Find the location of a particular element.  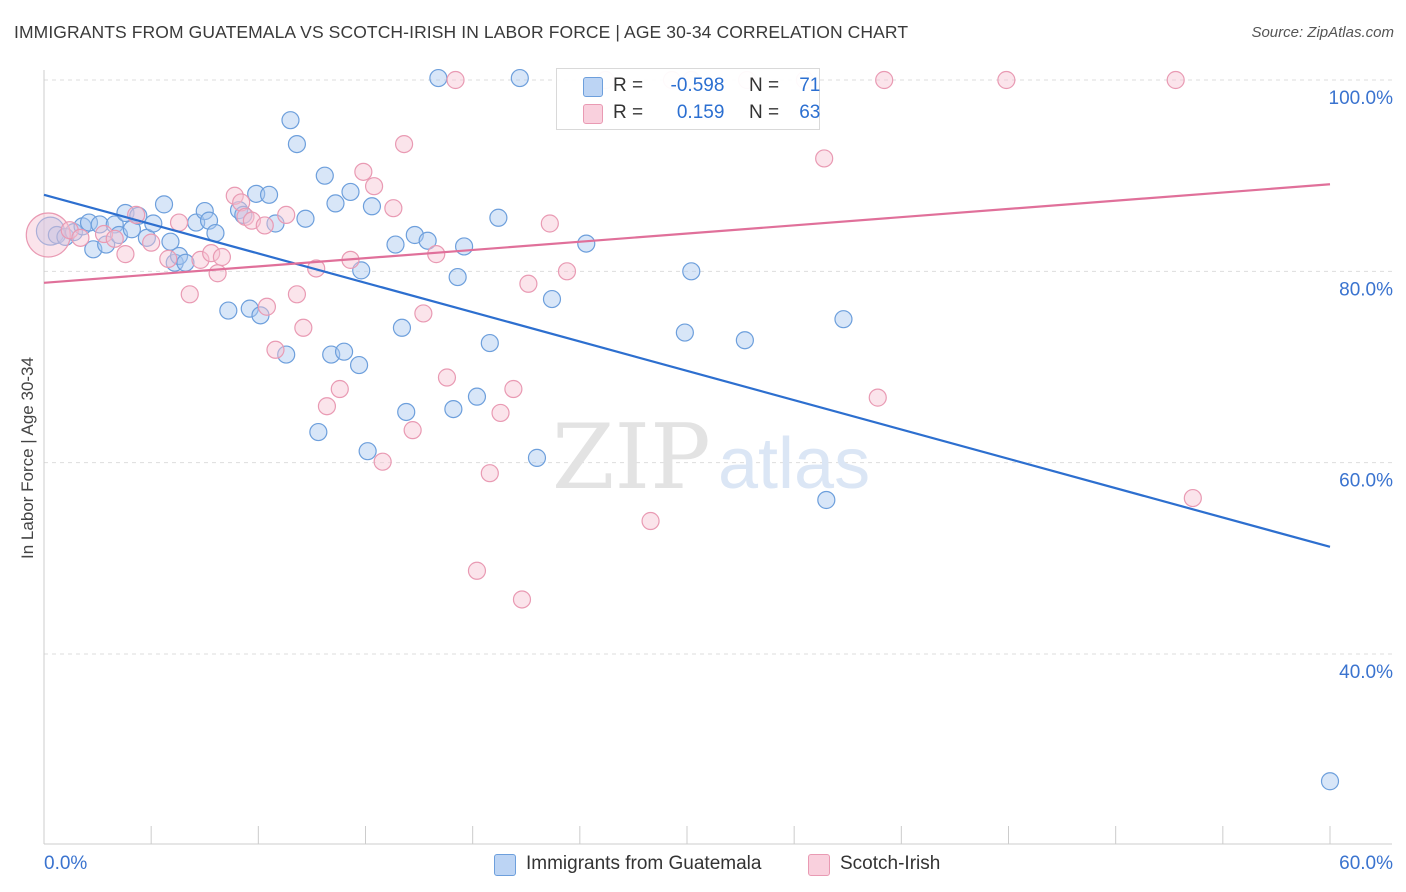

source-label: Source: ZipAtlas.com is located at coordinates (1322, 32).